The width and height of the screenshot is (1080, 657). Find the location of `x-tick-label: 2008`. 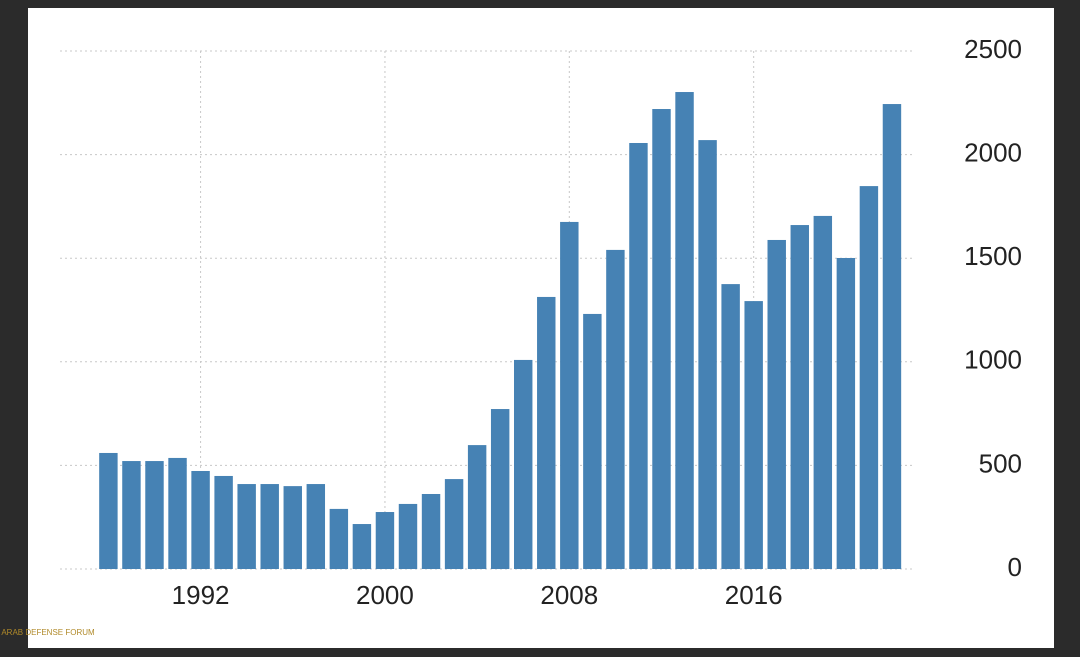

x-tick-label: 2008 is located at coordinates (569, 595).